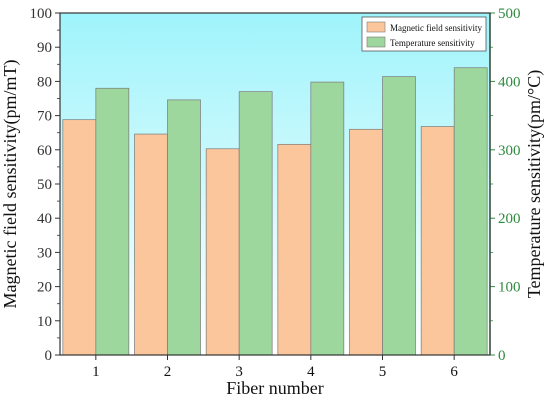 Image resolution: width=550 pixels, height=401 pixels. I want to click on left-tick-label: 90, so click(44, 48).